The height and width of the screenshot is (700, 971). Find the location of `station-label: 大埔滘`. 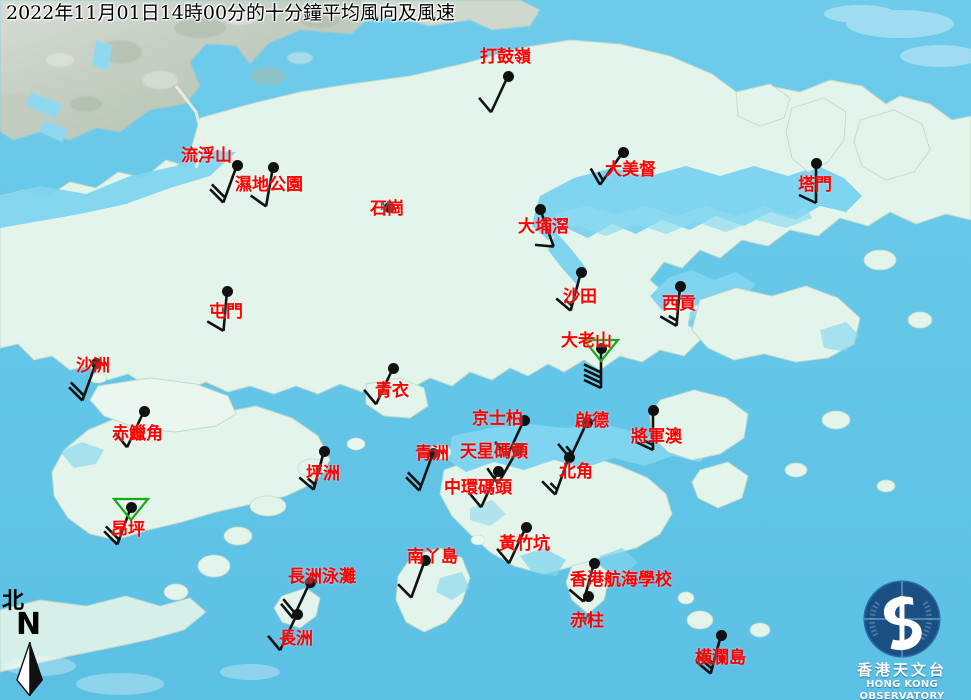

station-label: 大埔滘 is located at coordinates (543, 227).